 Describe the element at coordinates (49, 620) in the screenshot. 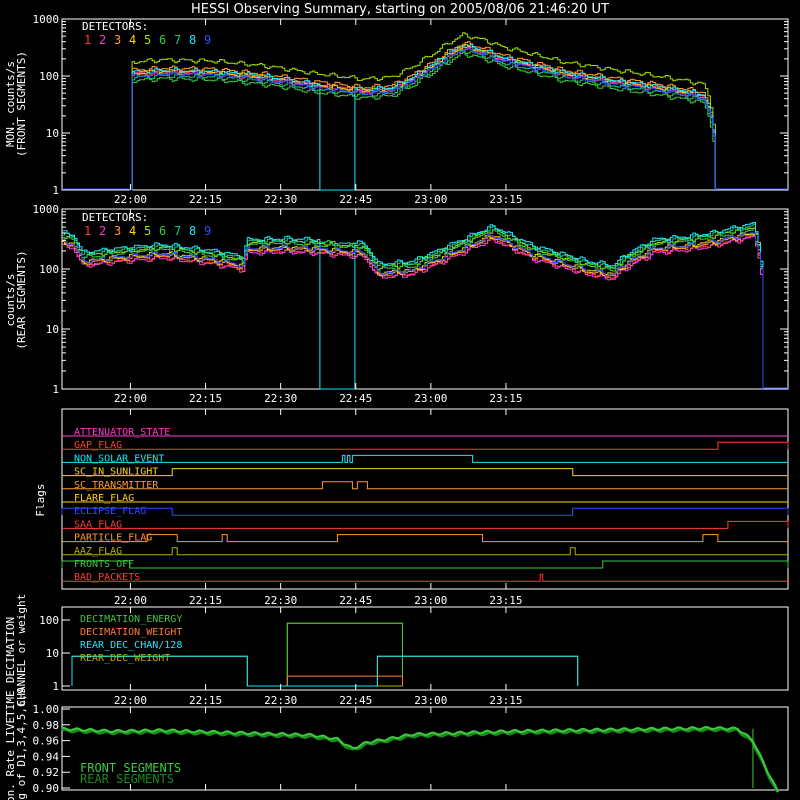

I see `decimation-ytick-label: 100` at that location.